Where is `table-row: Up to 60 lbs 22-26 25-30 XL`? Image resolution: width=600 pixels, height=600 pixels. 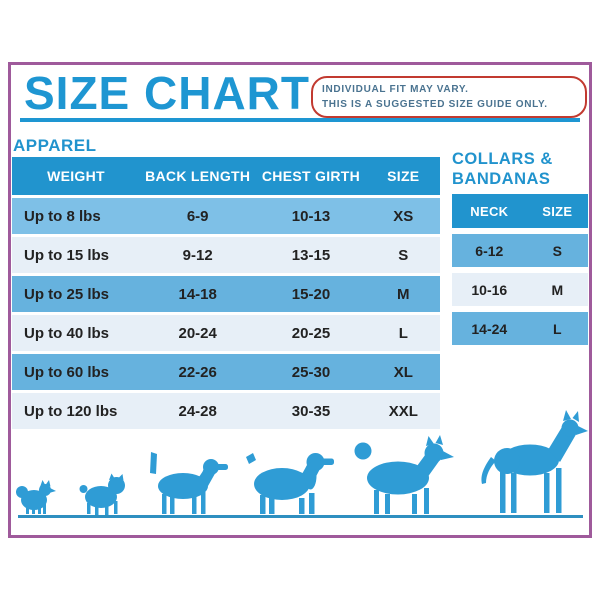 table-row: Up to 60 lbs 22-26 25-30 XL is located at coordinates (226, 372).